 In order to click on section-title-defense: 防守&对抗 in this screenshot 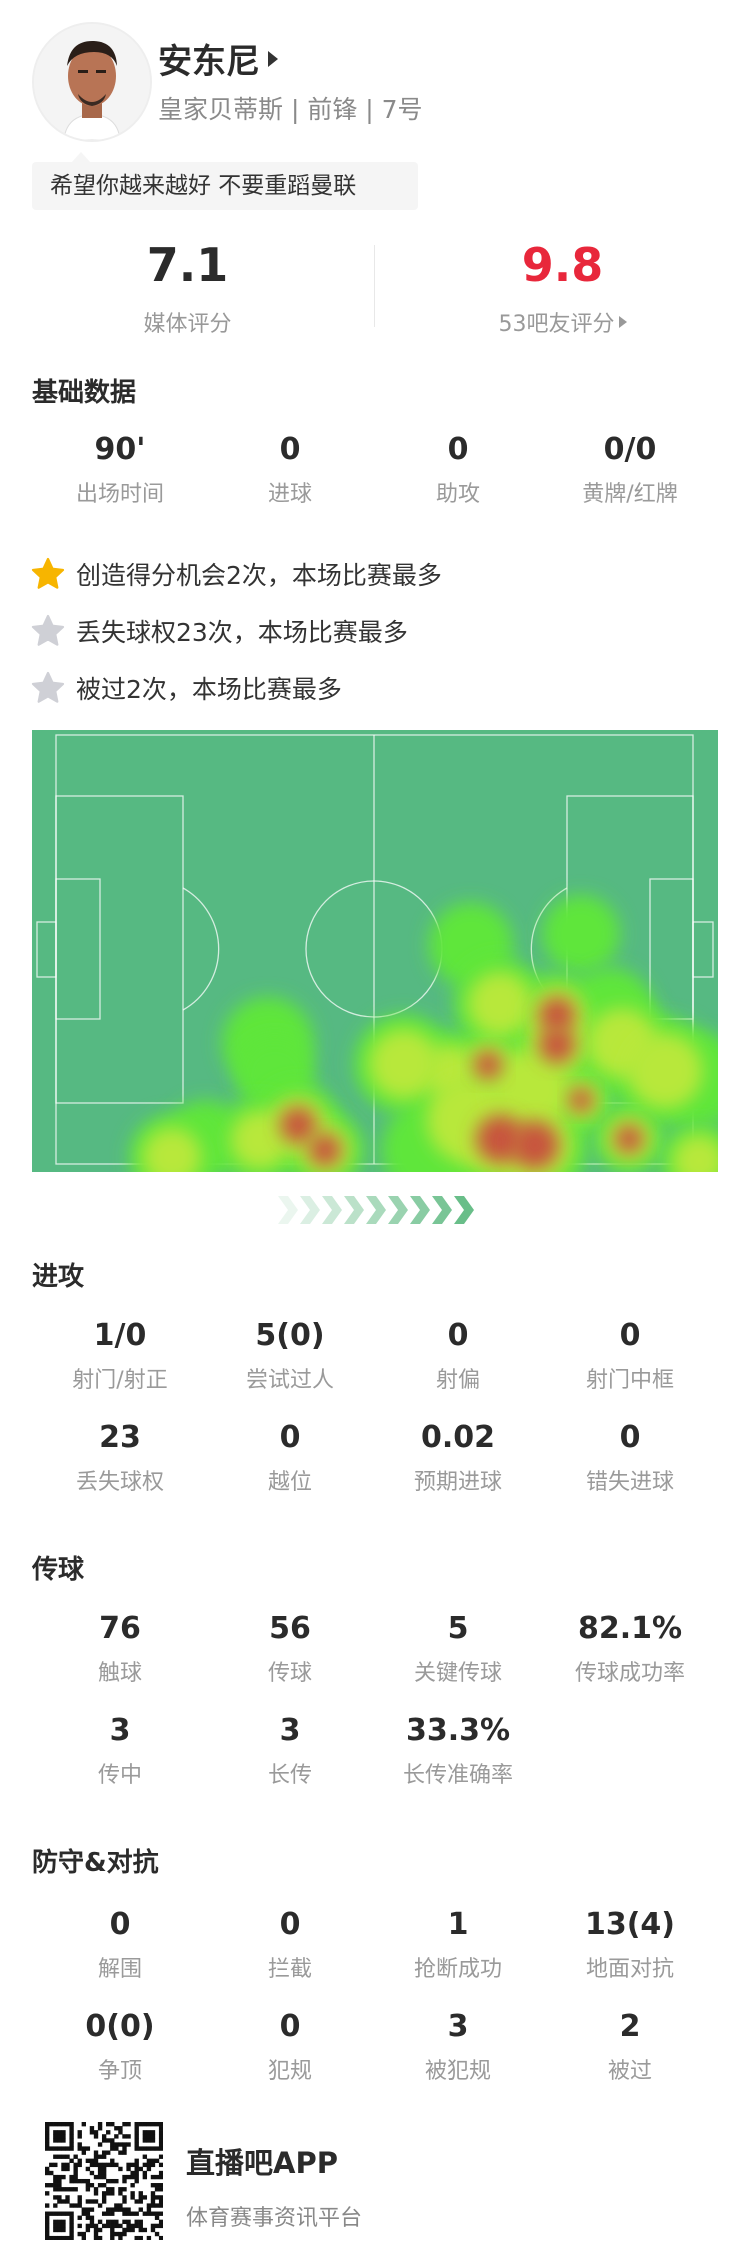, I will do `click(95, 1863)`.